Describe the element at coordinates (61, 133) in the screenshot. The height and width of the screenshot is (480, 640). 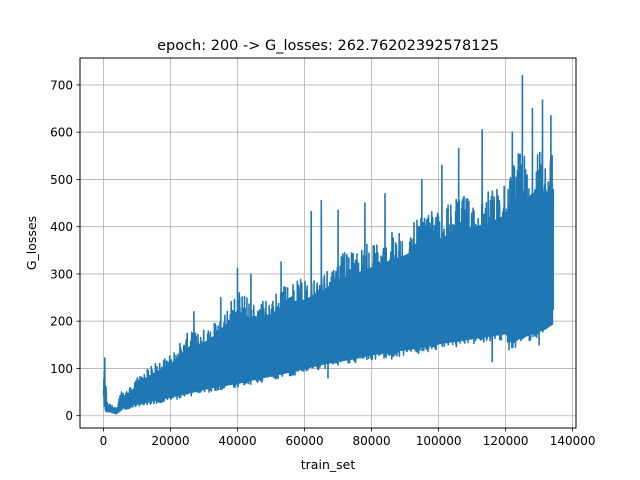
I see `y-tick-label: 600` at that location.